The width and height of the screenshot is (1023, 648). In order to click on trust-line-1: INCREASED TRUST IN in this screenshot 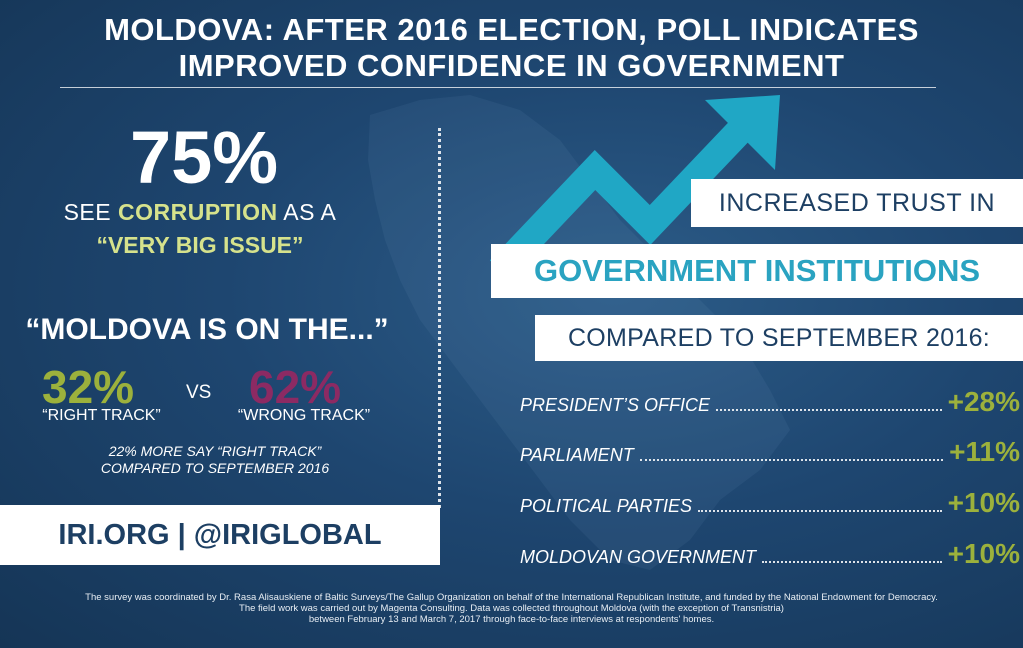, I will do `click(857, 203)`.